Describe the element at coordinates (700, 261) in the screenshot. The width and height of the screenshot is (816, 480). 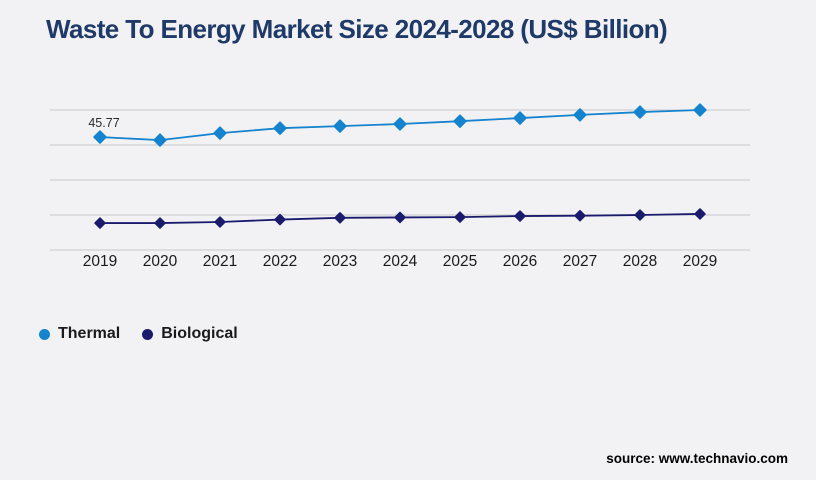
I see `x-tick-label: 2029` at that location.